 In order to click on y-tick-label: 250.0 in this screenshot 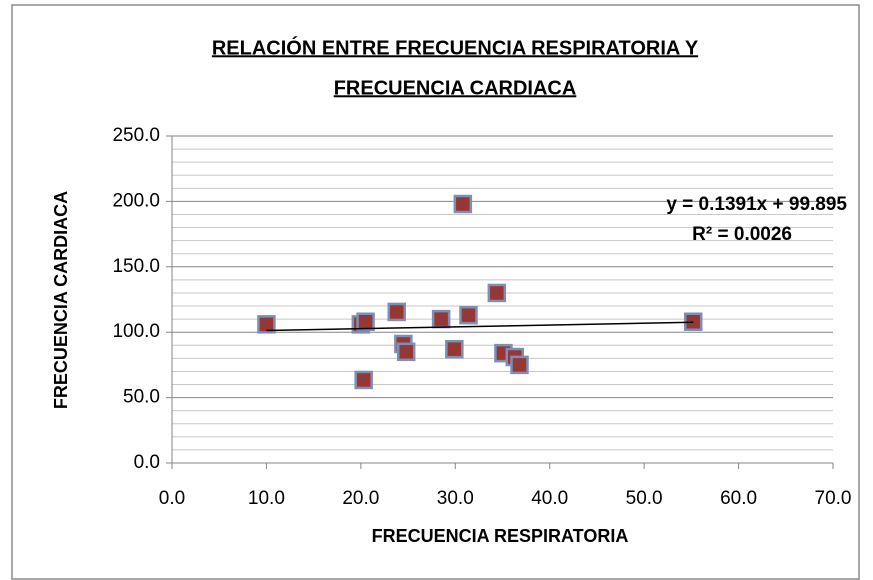, I will do `click(136, 135)`.